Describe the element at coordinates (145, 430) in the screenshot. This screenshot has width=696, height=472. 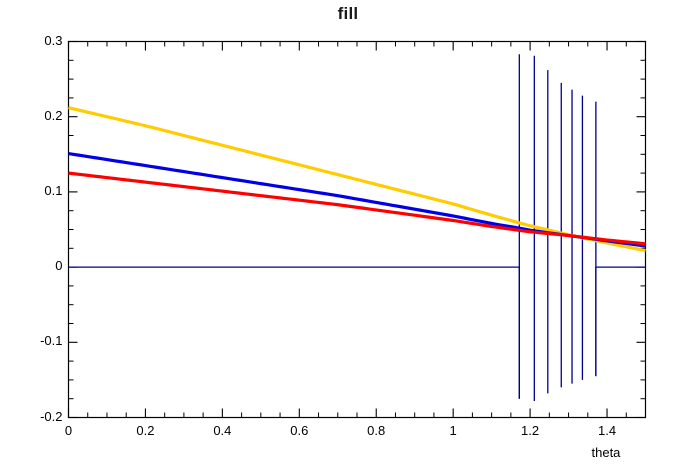
I see `x-tick-label: 0.2` at that location.